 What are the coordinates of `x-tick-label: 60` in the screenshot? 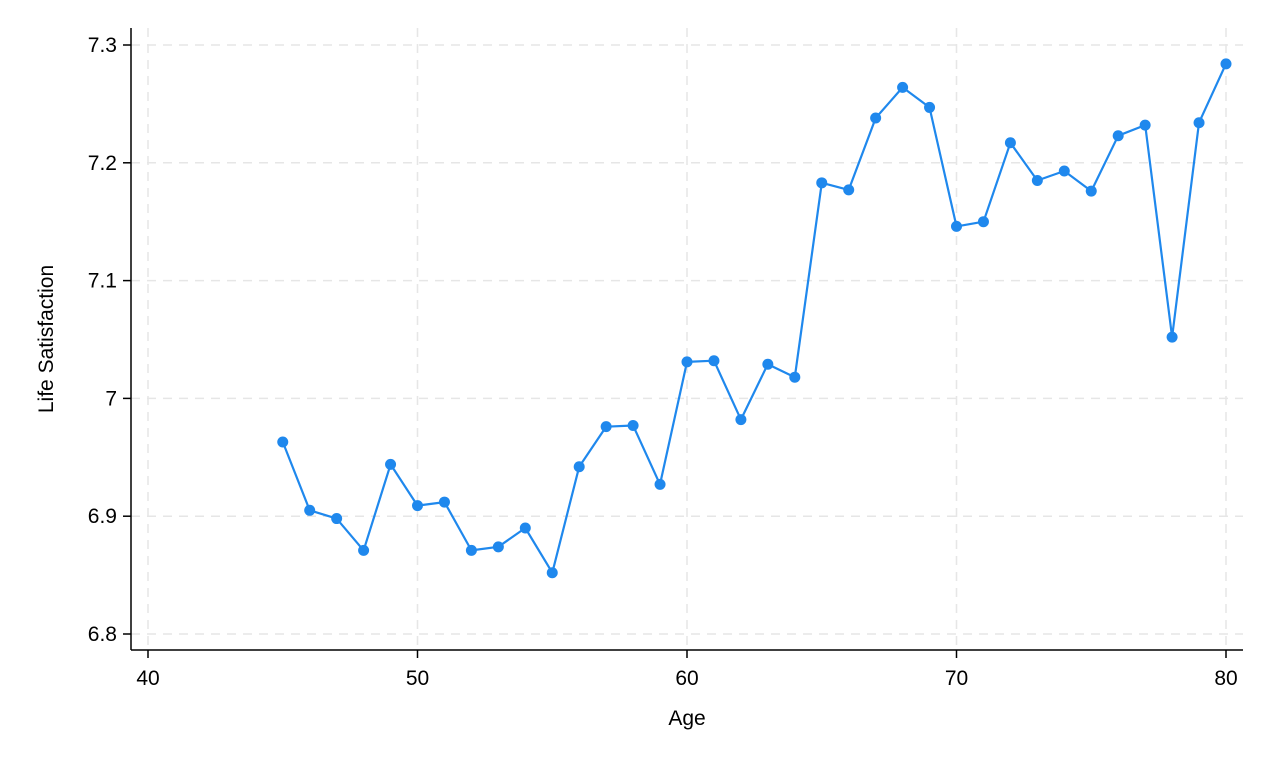 It's located at (686, 678).